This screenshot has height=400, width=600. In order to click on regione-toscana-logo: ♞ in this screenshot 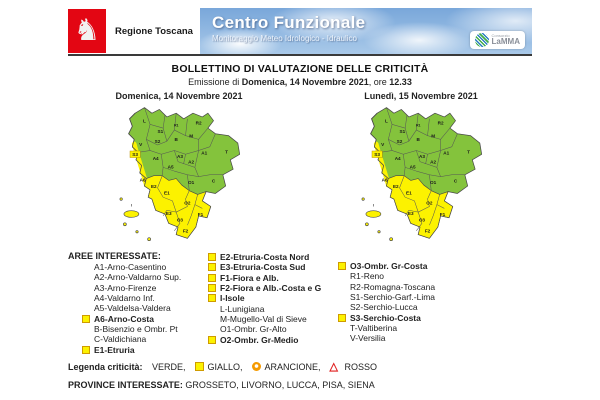, I will do `click(87, 31)`.